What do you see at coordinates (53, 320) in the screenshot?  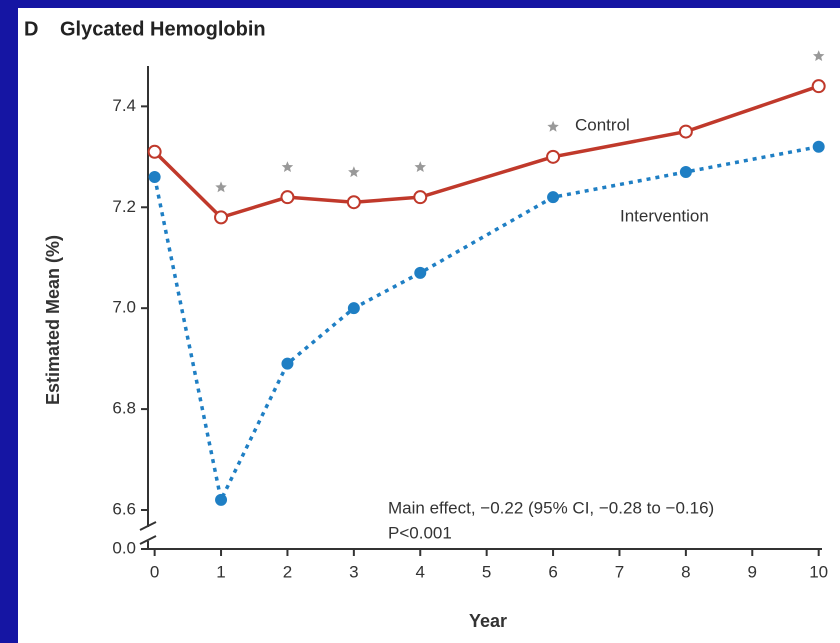 I see `y-axis-label: Estimated Mean (%)` at bounding box center [53, 320].